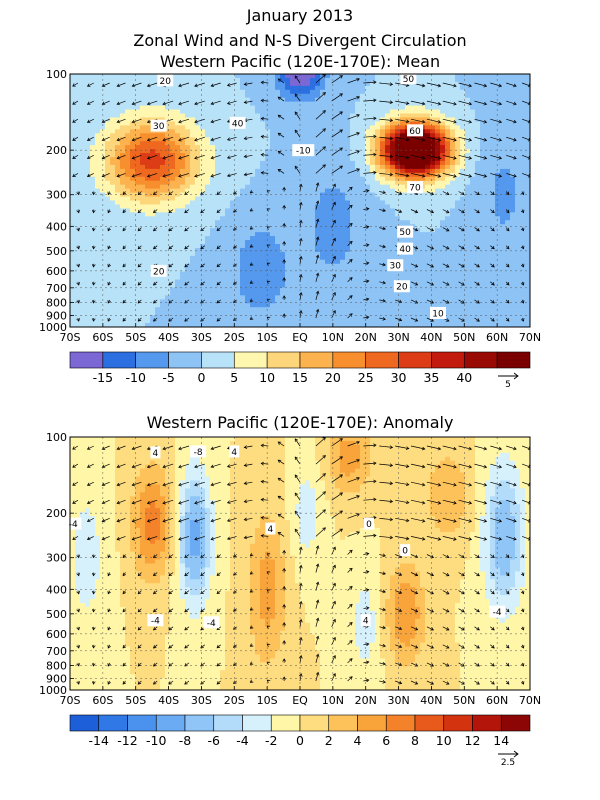 The height and width of the screenshot is (800, 600). I want to click on anomaly-x-tick-label: 50S, so click(135, 700).